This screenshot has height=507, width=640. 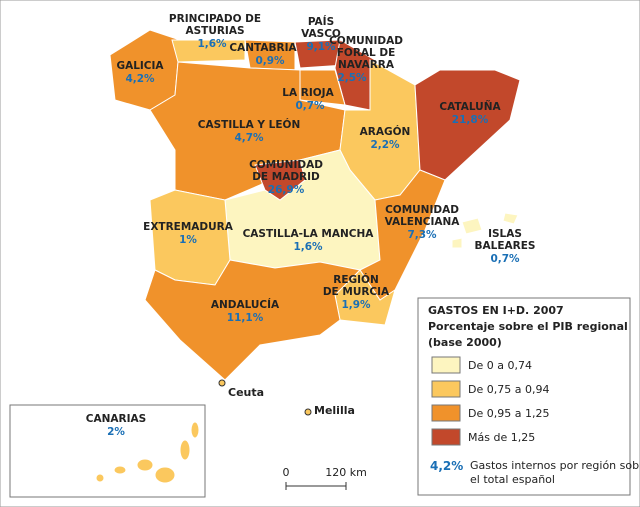 What do you see at coordinates (508, 413) in the screenshot?
I see `legend-label: De 0,95 a 1,25` at bounding box center [508, 413].